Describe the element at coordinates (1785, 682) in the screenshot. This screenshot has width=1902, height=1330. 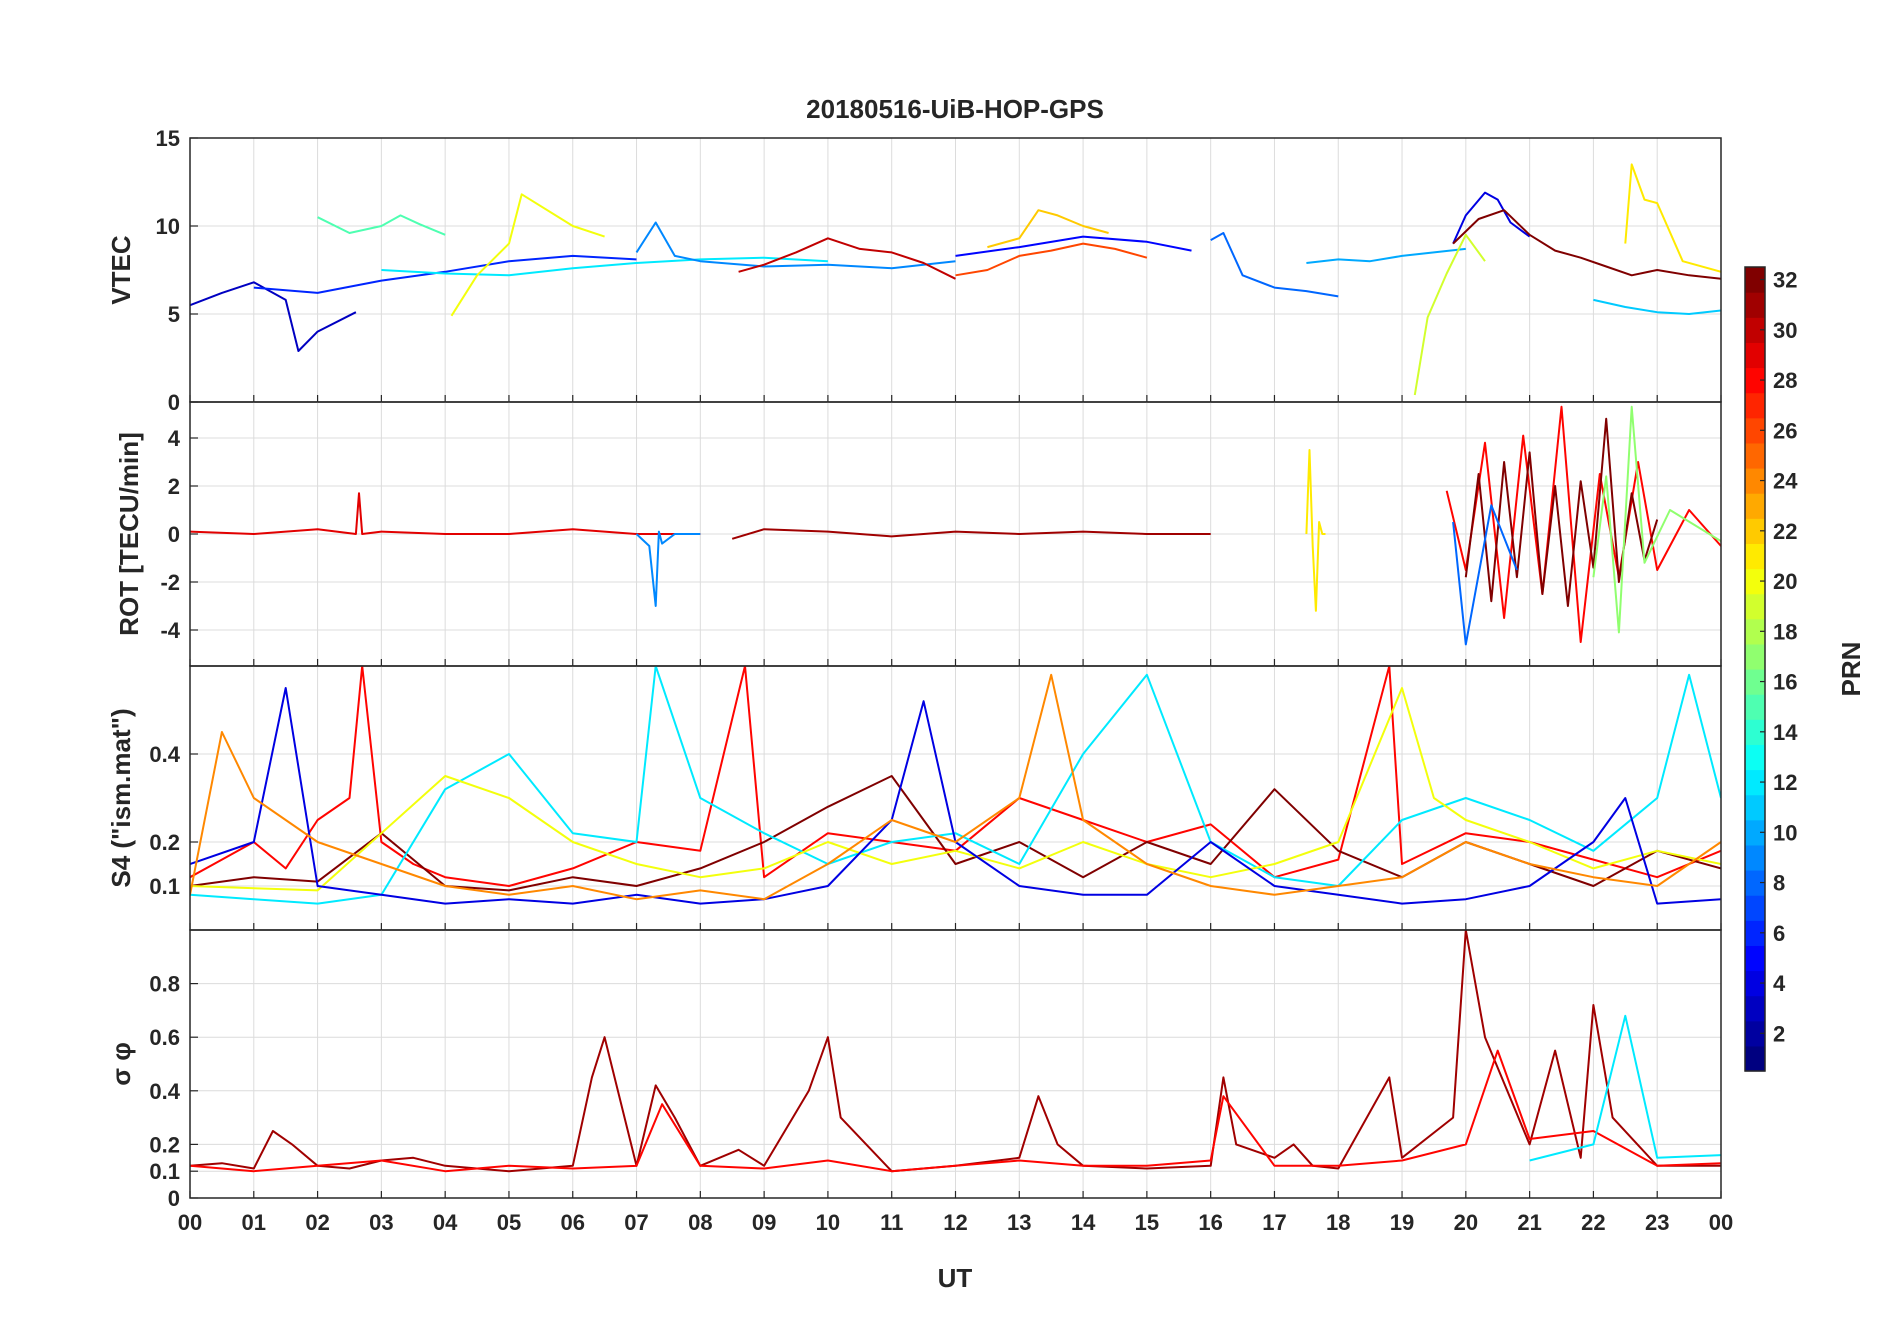
I see `colorbar-tick-label: 16` at that location.